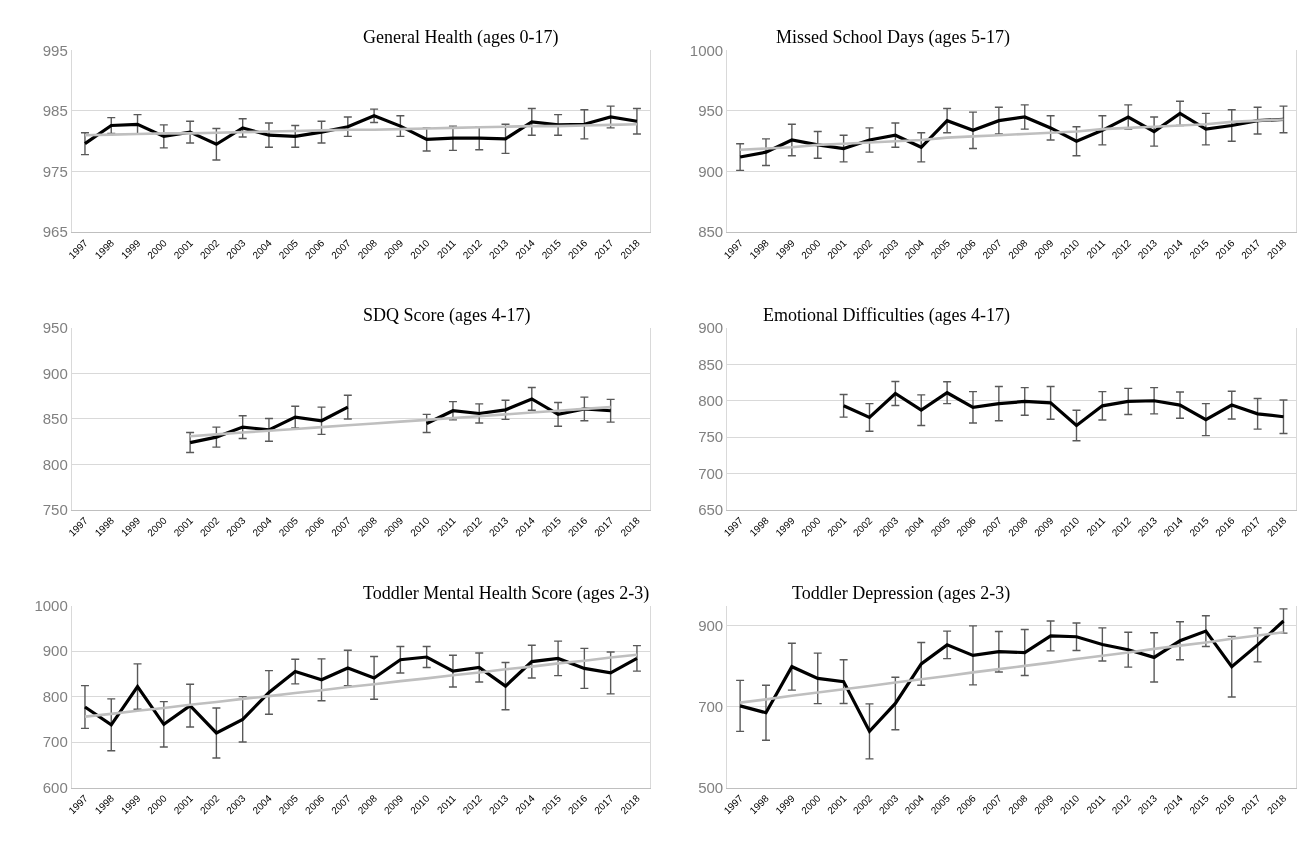  I want to click on chart-title: Emotional Difficulties (ages 4-17), so click(887, 315).